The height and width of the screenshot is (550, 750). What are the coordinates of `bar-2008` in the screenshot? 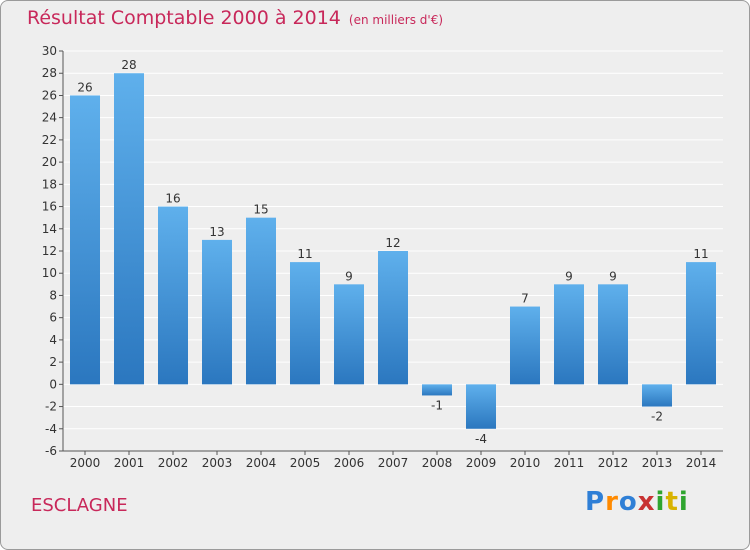 It's located at (437, 390).